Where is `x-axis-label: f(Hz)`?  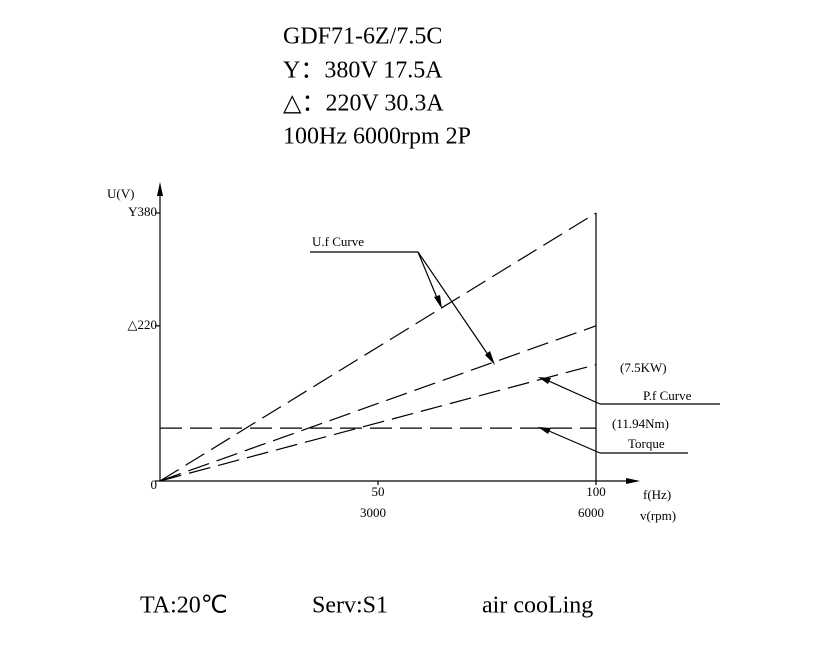 x-axis-label: f(Hz) is located at coordinates (657, 494).